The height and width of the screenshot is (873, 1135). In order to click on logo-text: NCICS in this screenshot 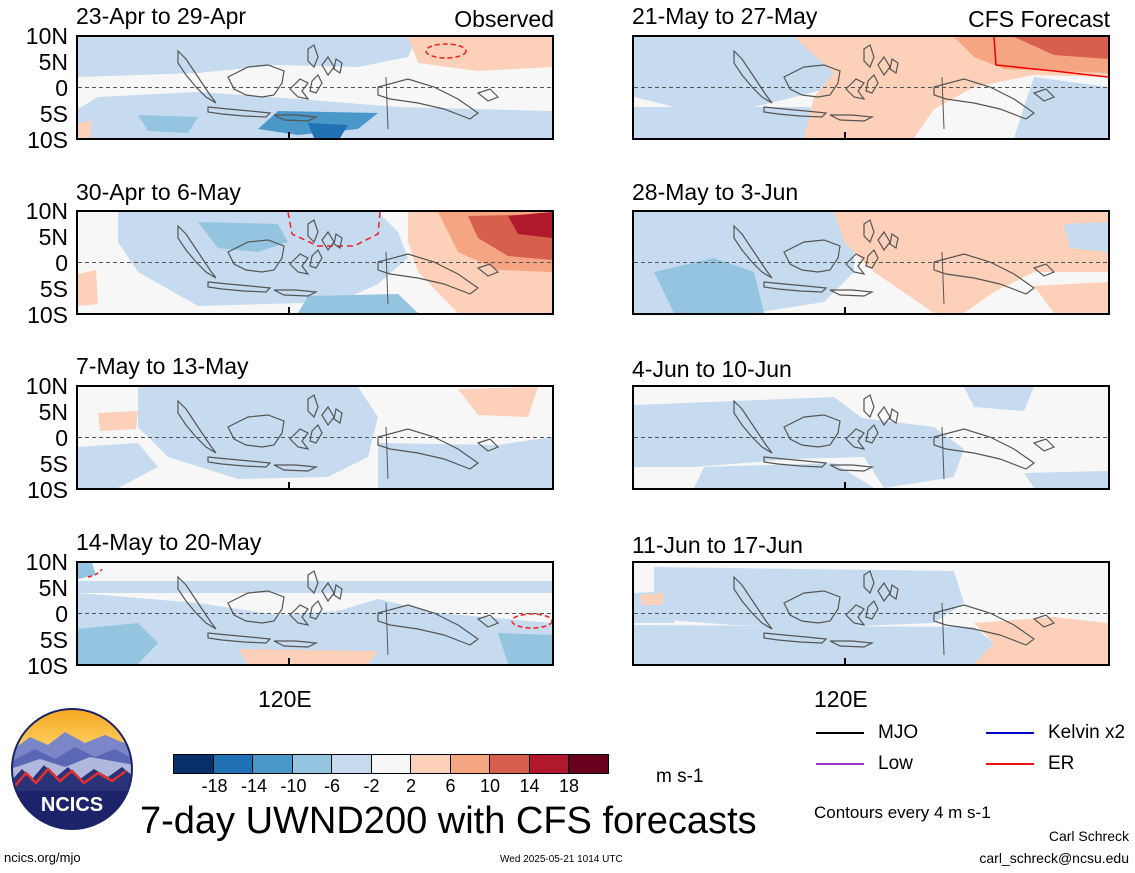, I will do `click(72, 805)`.